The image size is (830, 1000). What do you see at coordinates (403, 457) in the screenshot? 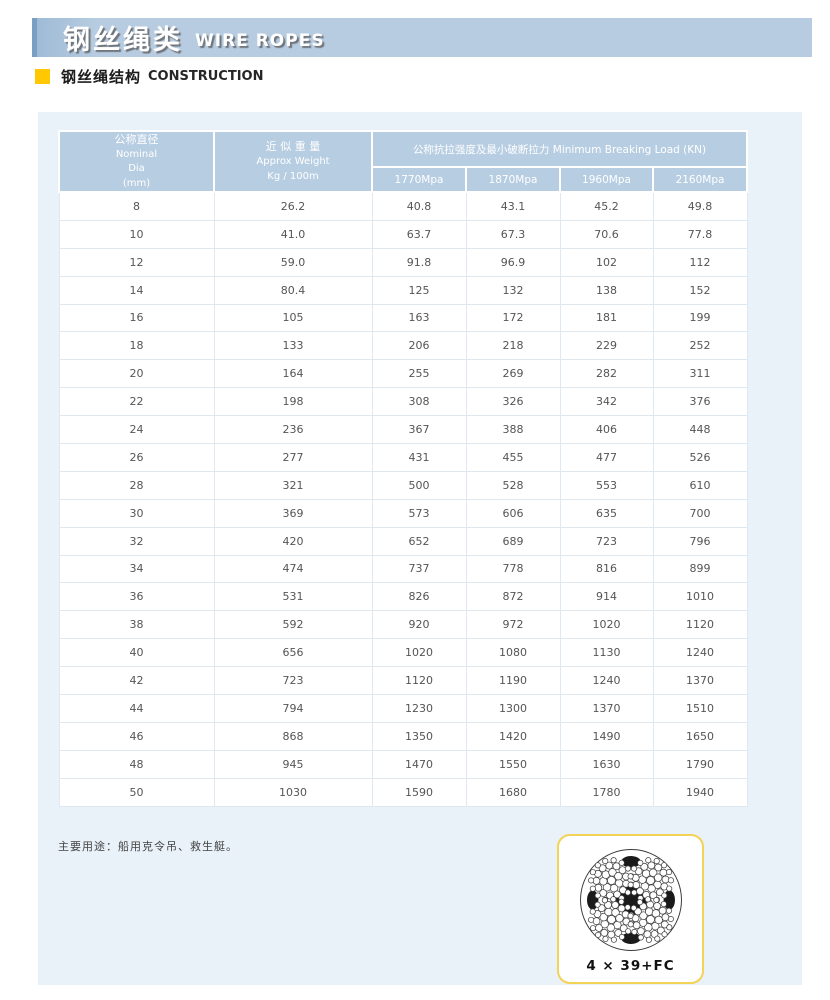
I see `table-row: 26 277 431 455 477 526` at bounding box center [403, 457].